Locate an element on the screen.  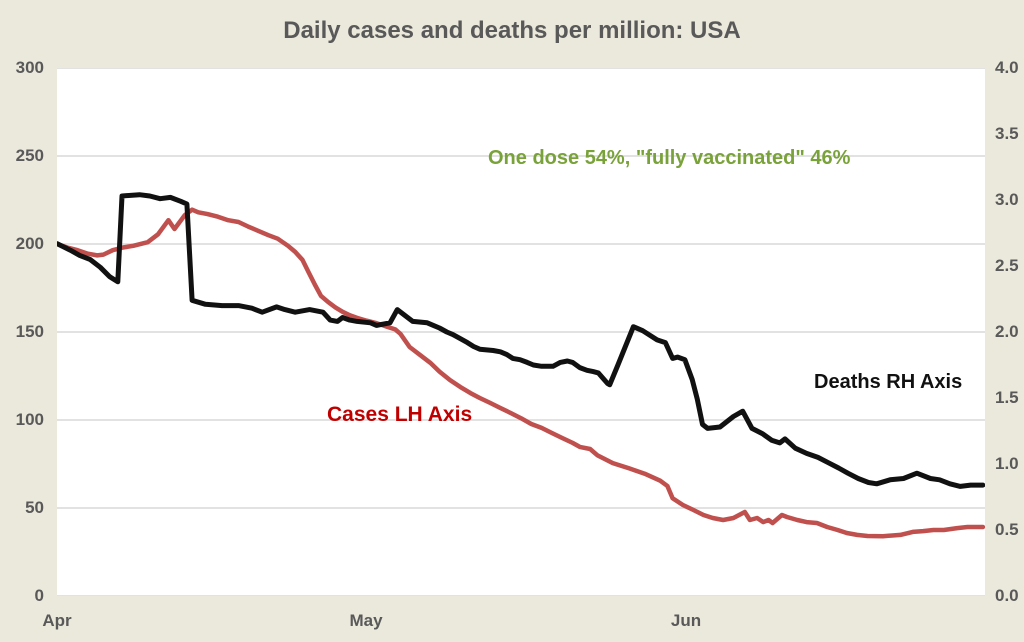
right-axis-tick: 2.5 is located at coordinates (1007, 265).